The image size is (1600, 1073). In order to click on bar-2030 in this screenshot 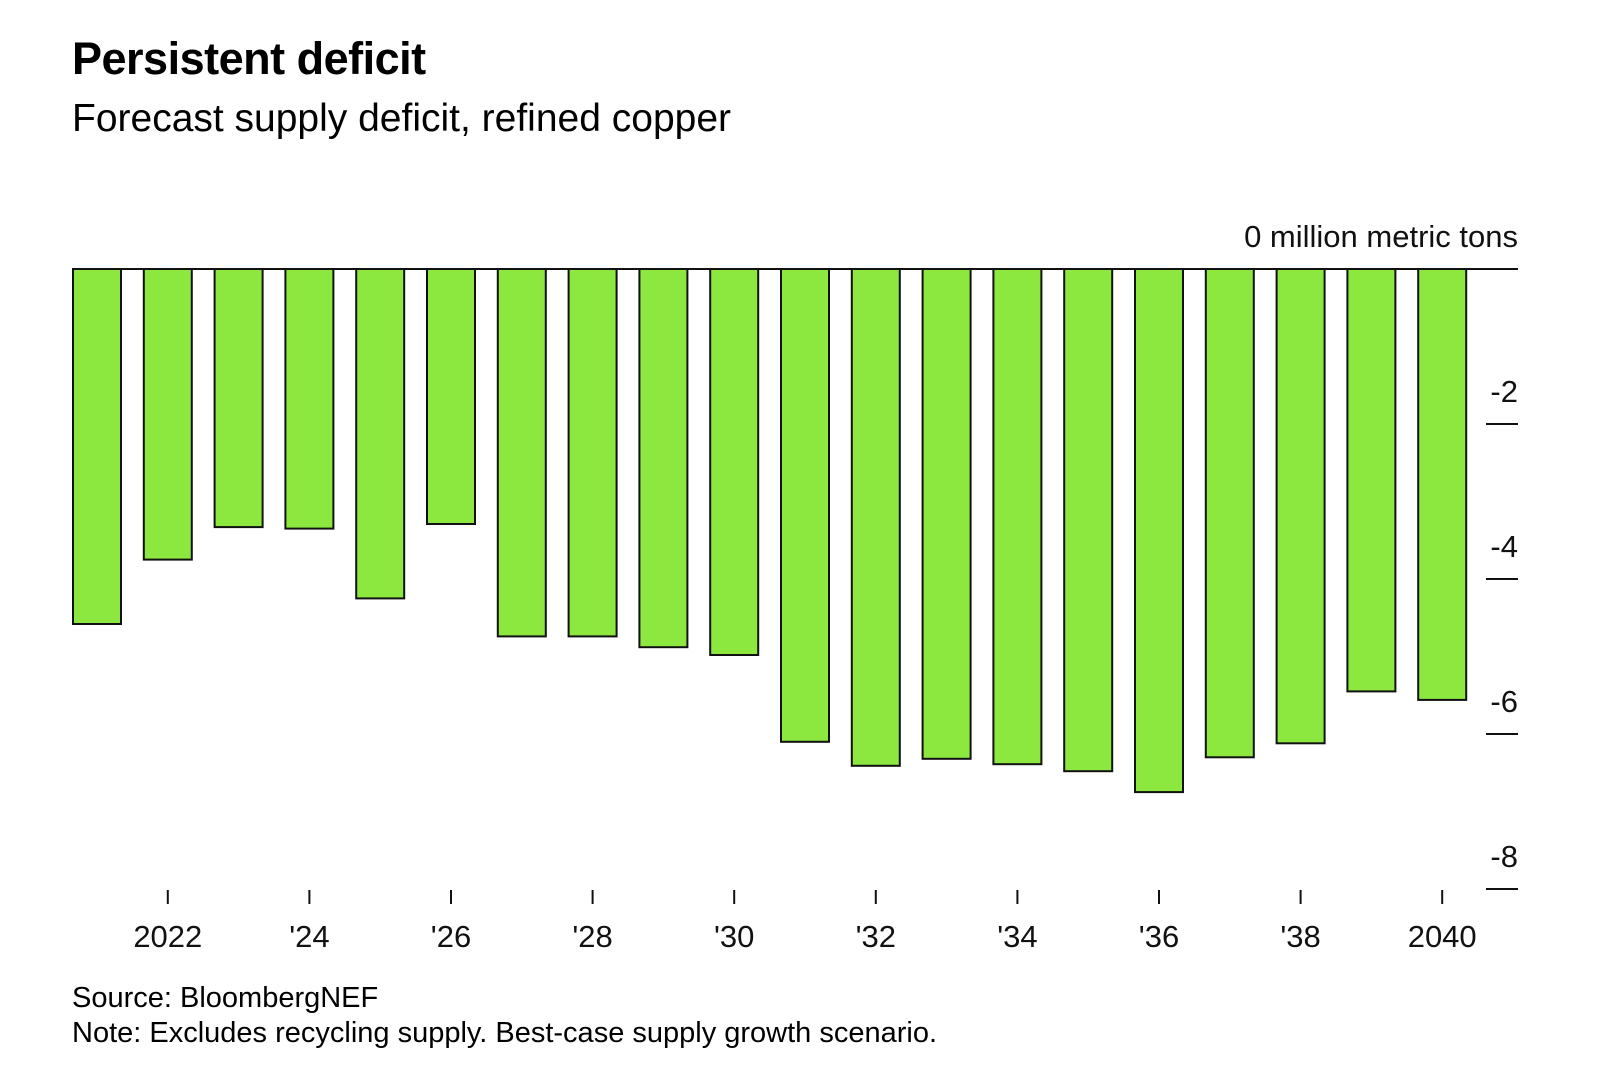, I will do `click(734, 462)`.